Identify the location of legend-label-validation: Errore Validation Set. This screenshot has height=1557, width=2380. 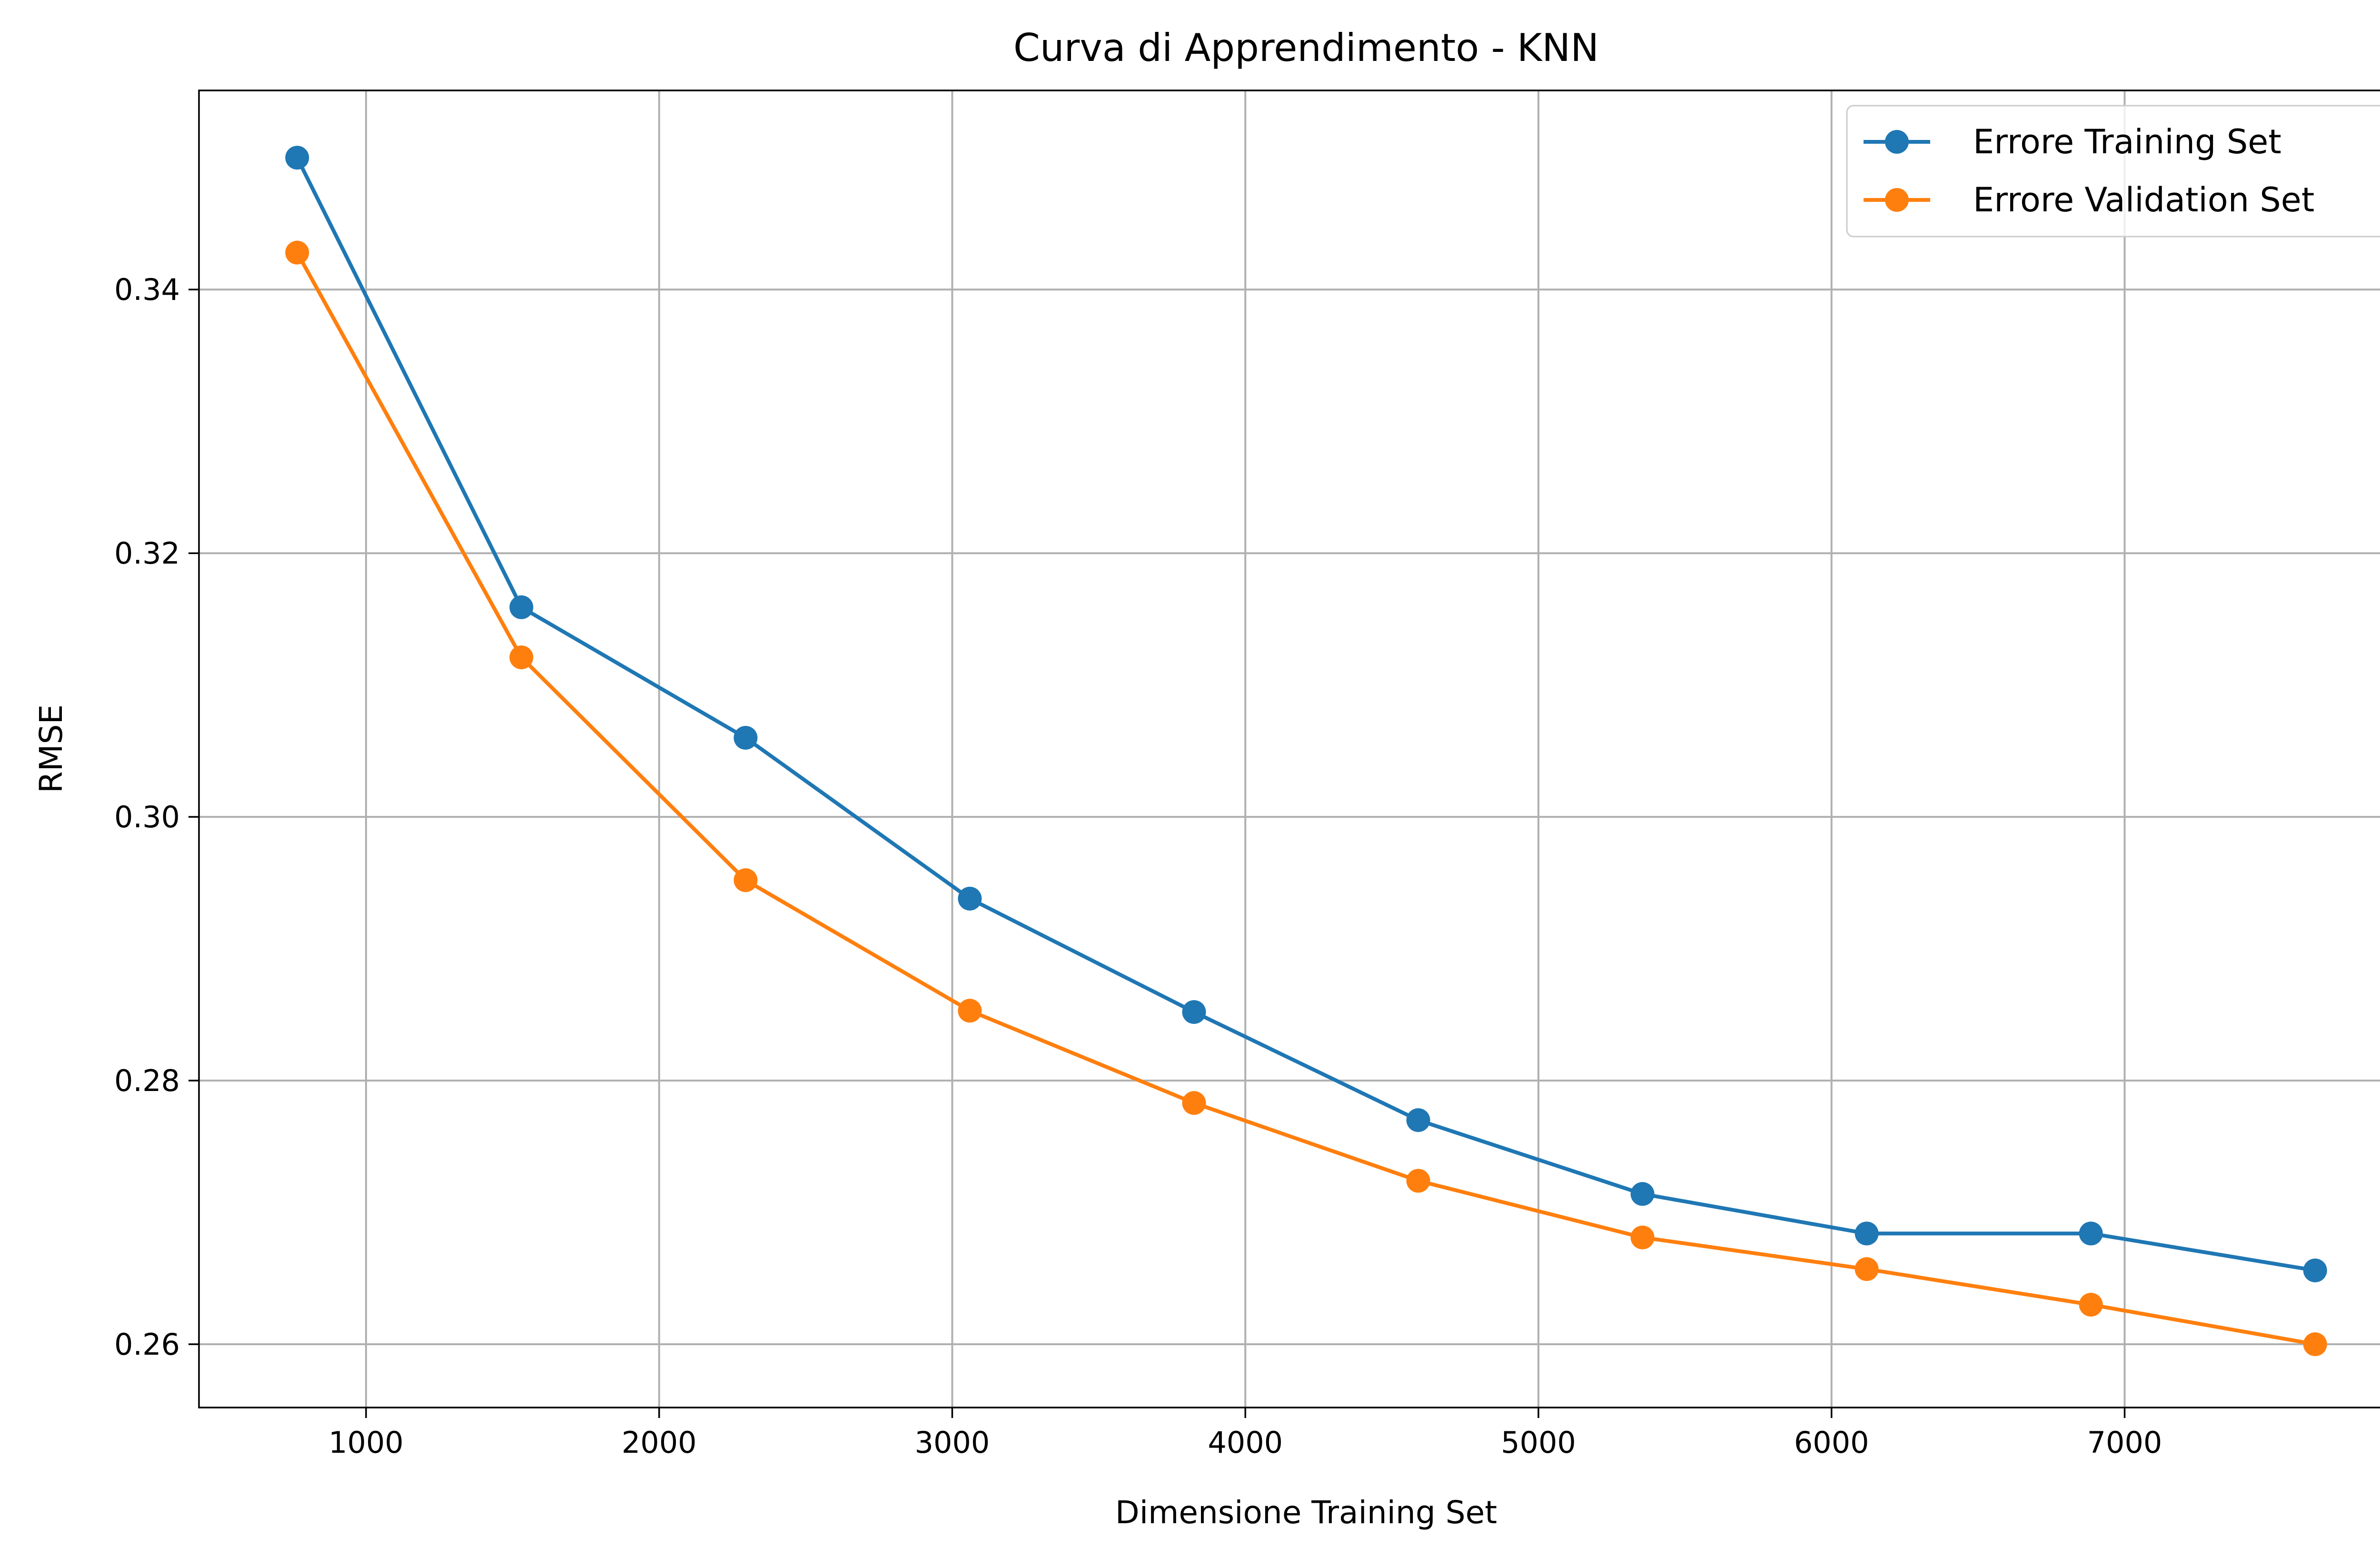
(2143, 199).